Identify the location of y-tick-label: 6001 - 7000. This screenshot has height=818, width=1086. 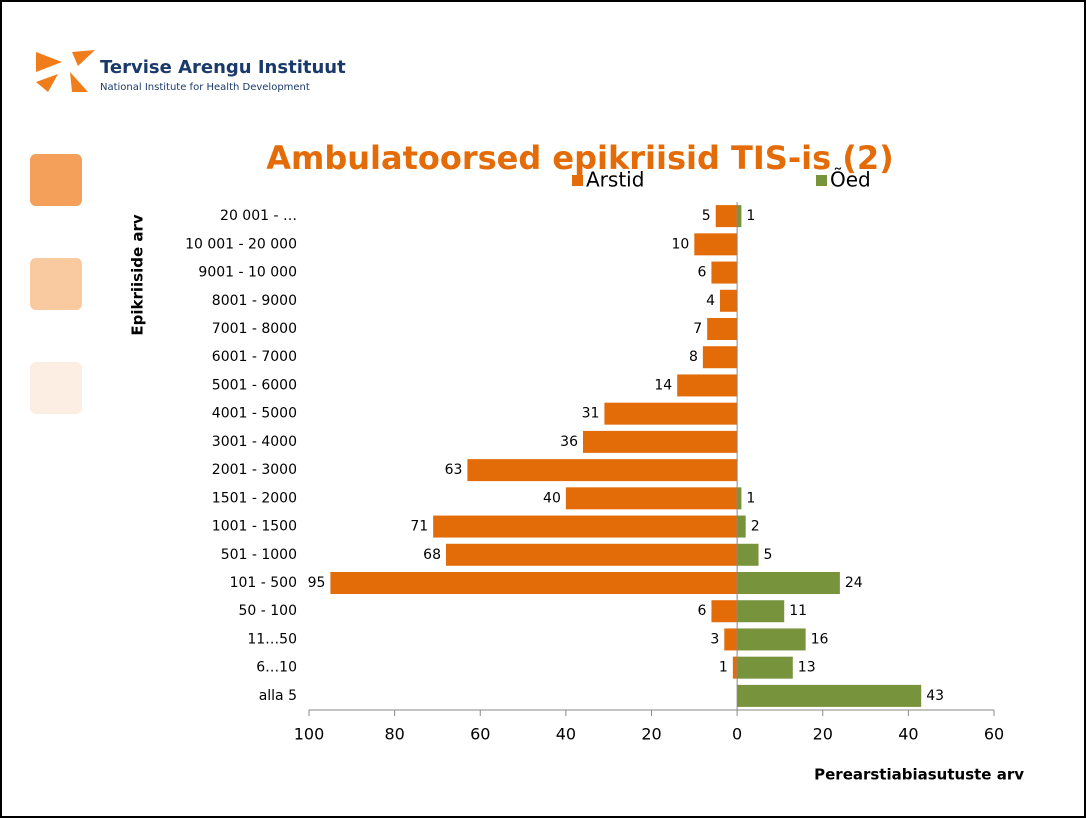
(254, 357).